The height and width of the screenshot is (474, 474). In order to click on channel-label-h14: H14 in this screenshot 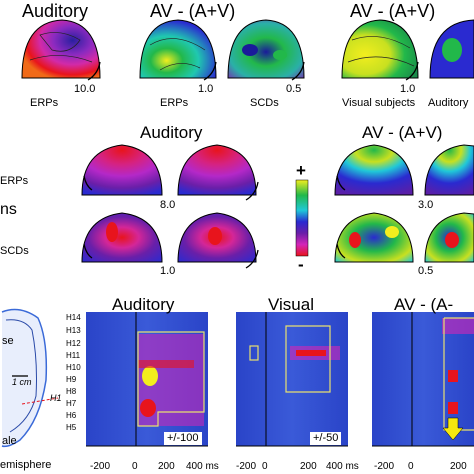, I will do `click(73, 317)`.